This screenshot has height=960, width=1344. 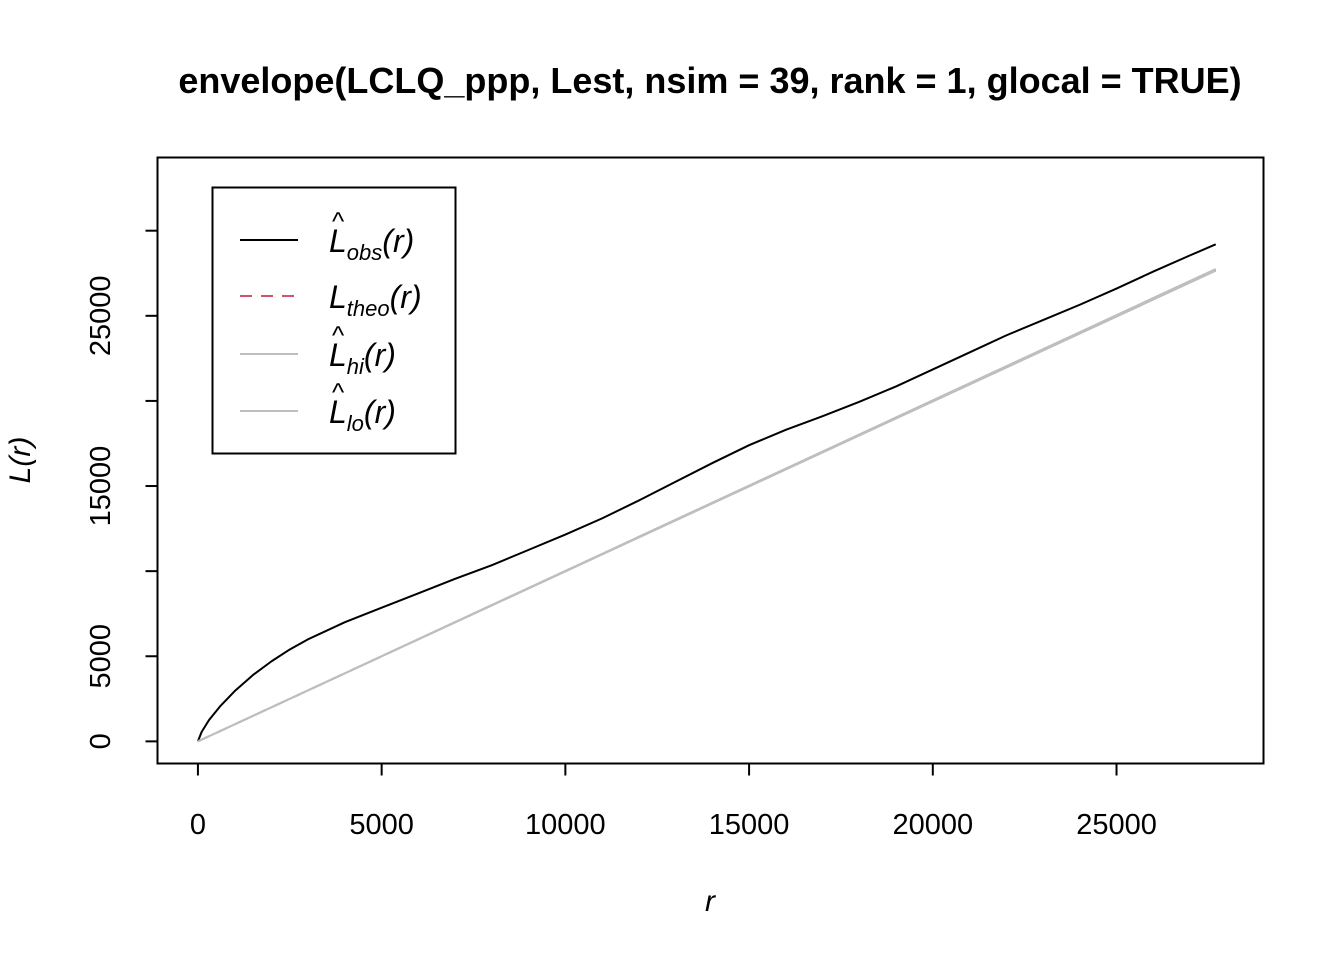 I want to click on legend-label-obs: Lobs(r), so click(x=371, y=244).